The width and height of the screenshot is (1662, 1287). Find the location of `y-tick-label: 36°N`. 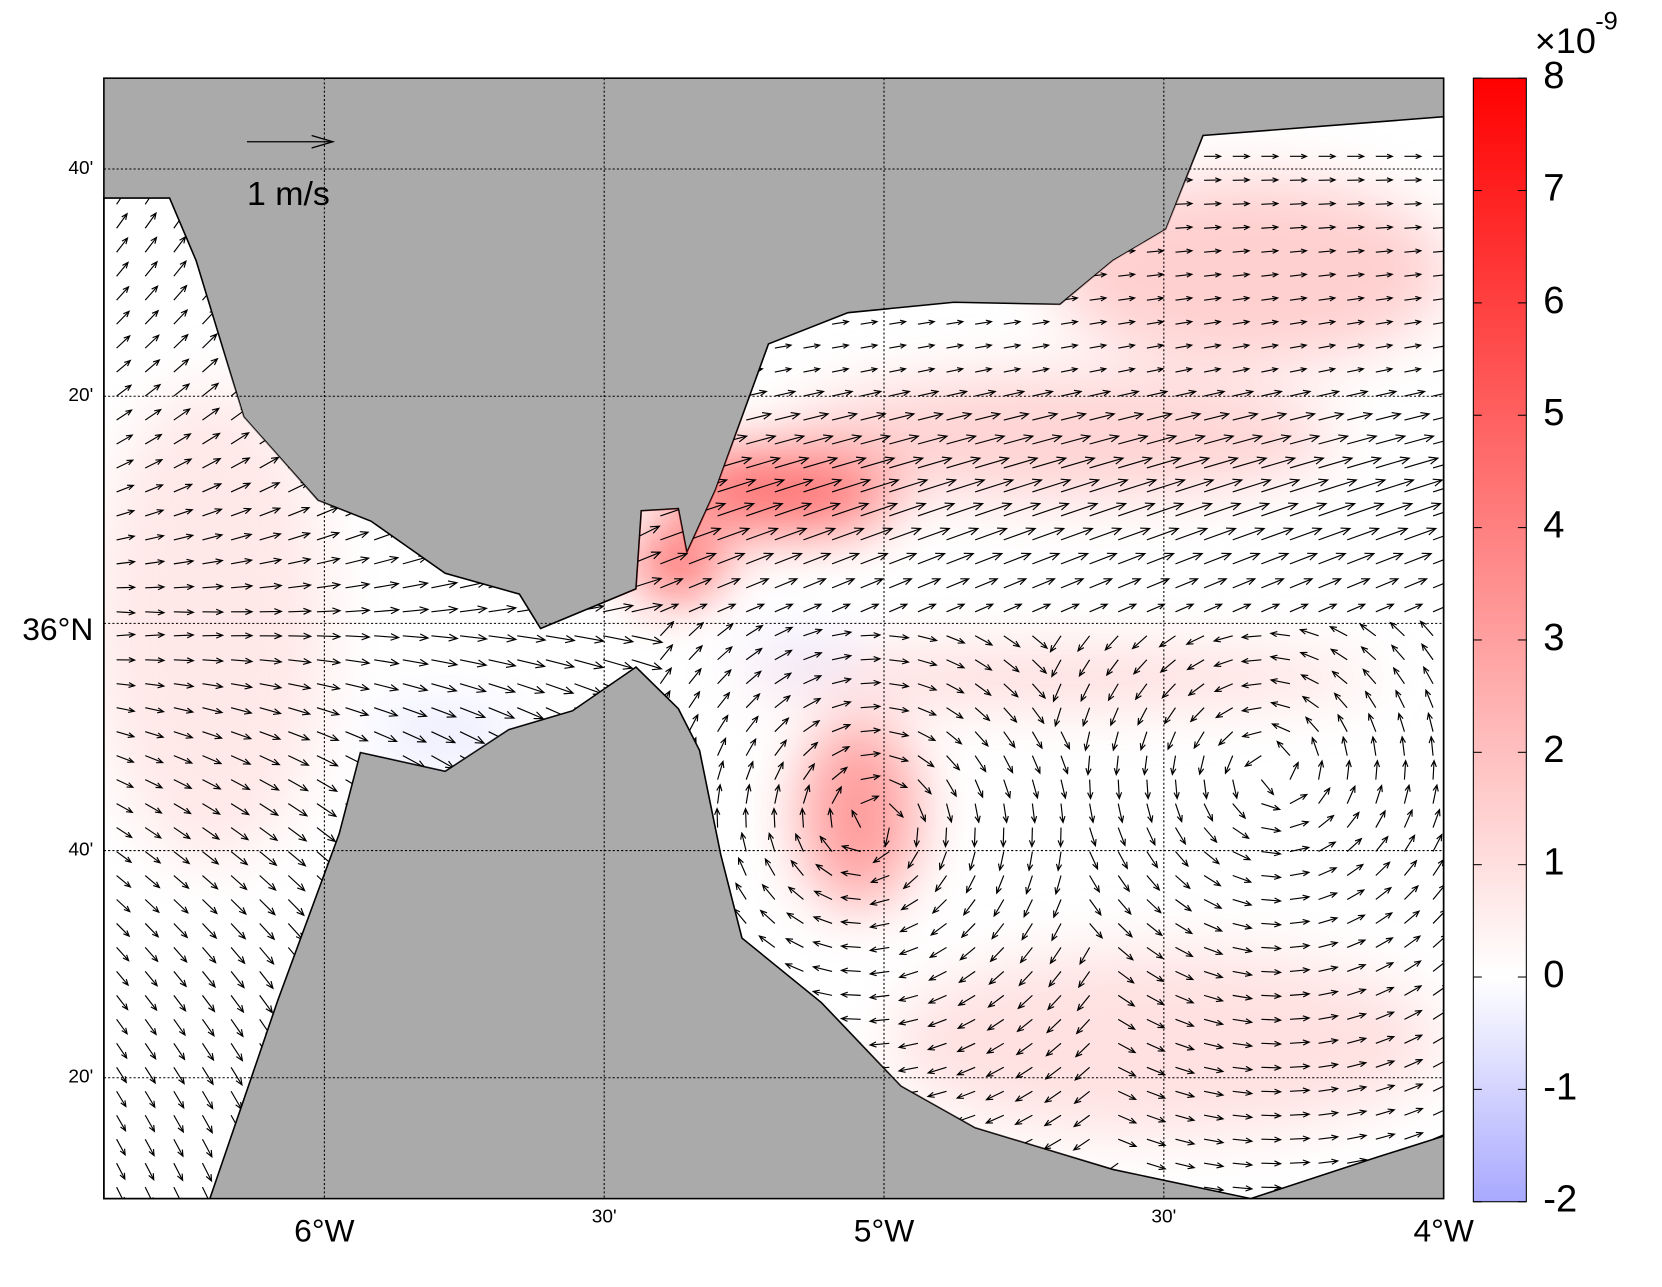

y-tick-label: 36°N is located at coordinates (57, 629).